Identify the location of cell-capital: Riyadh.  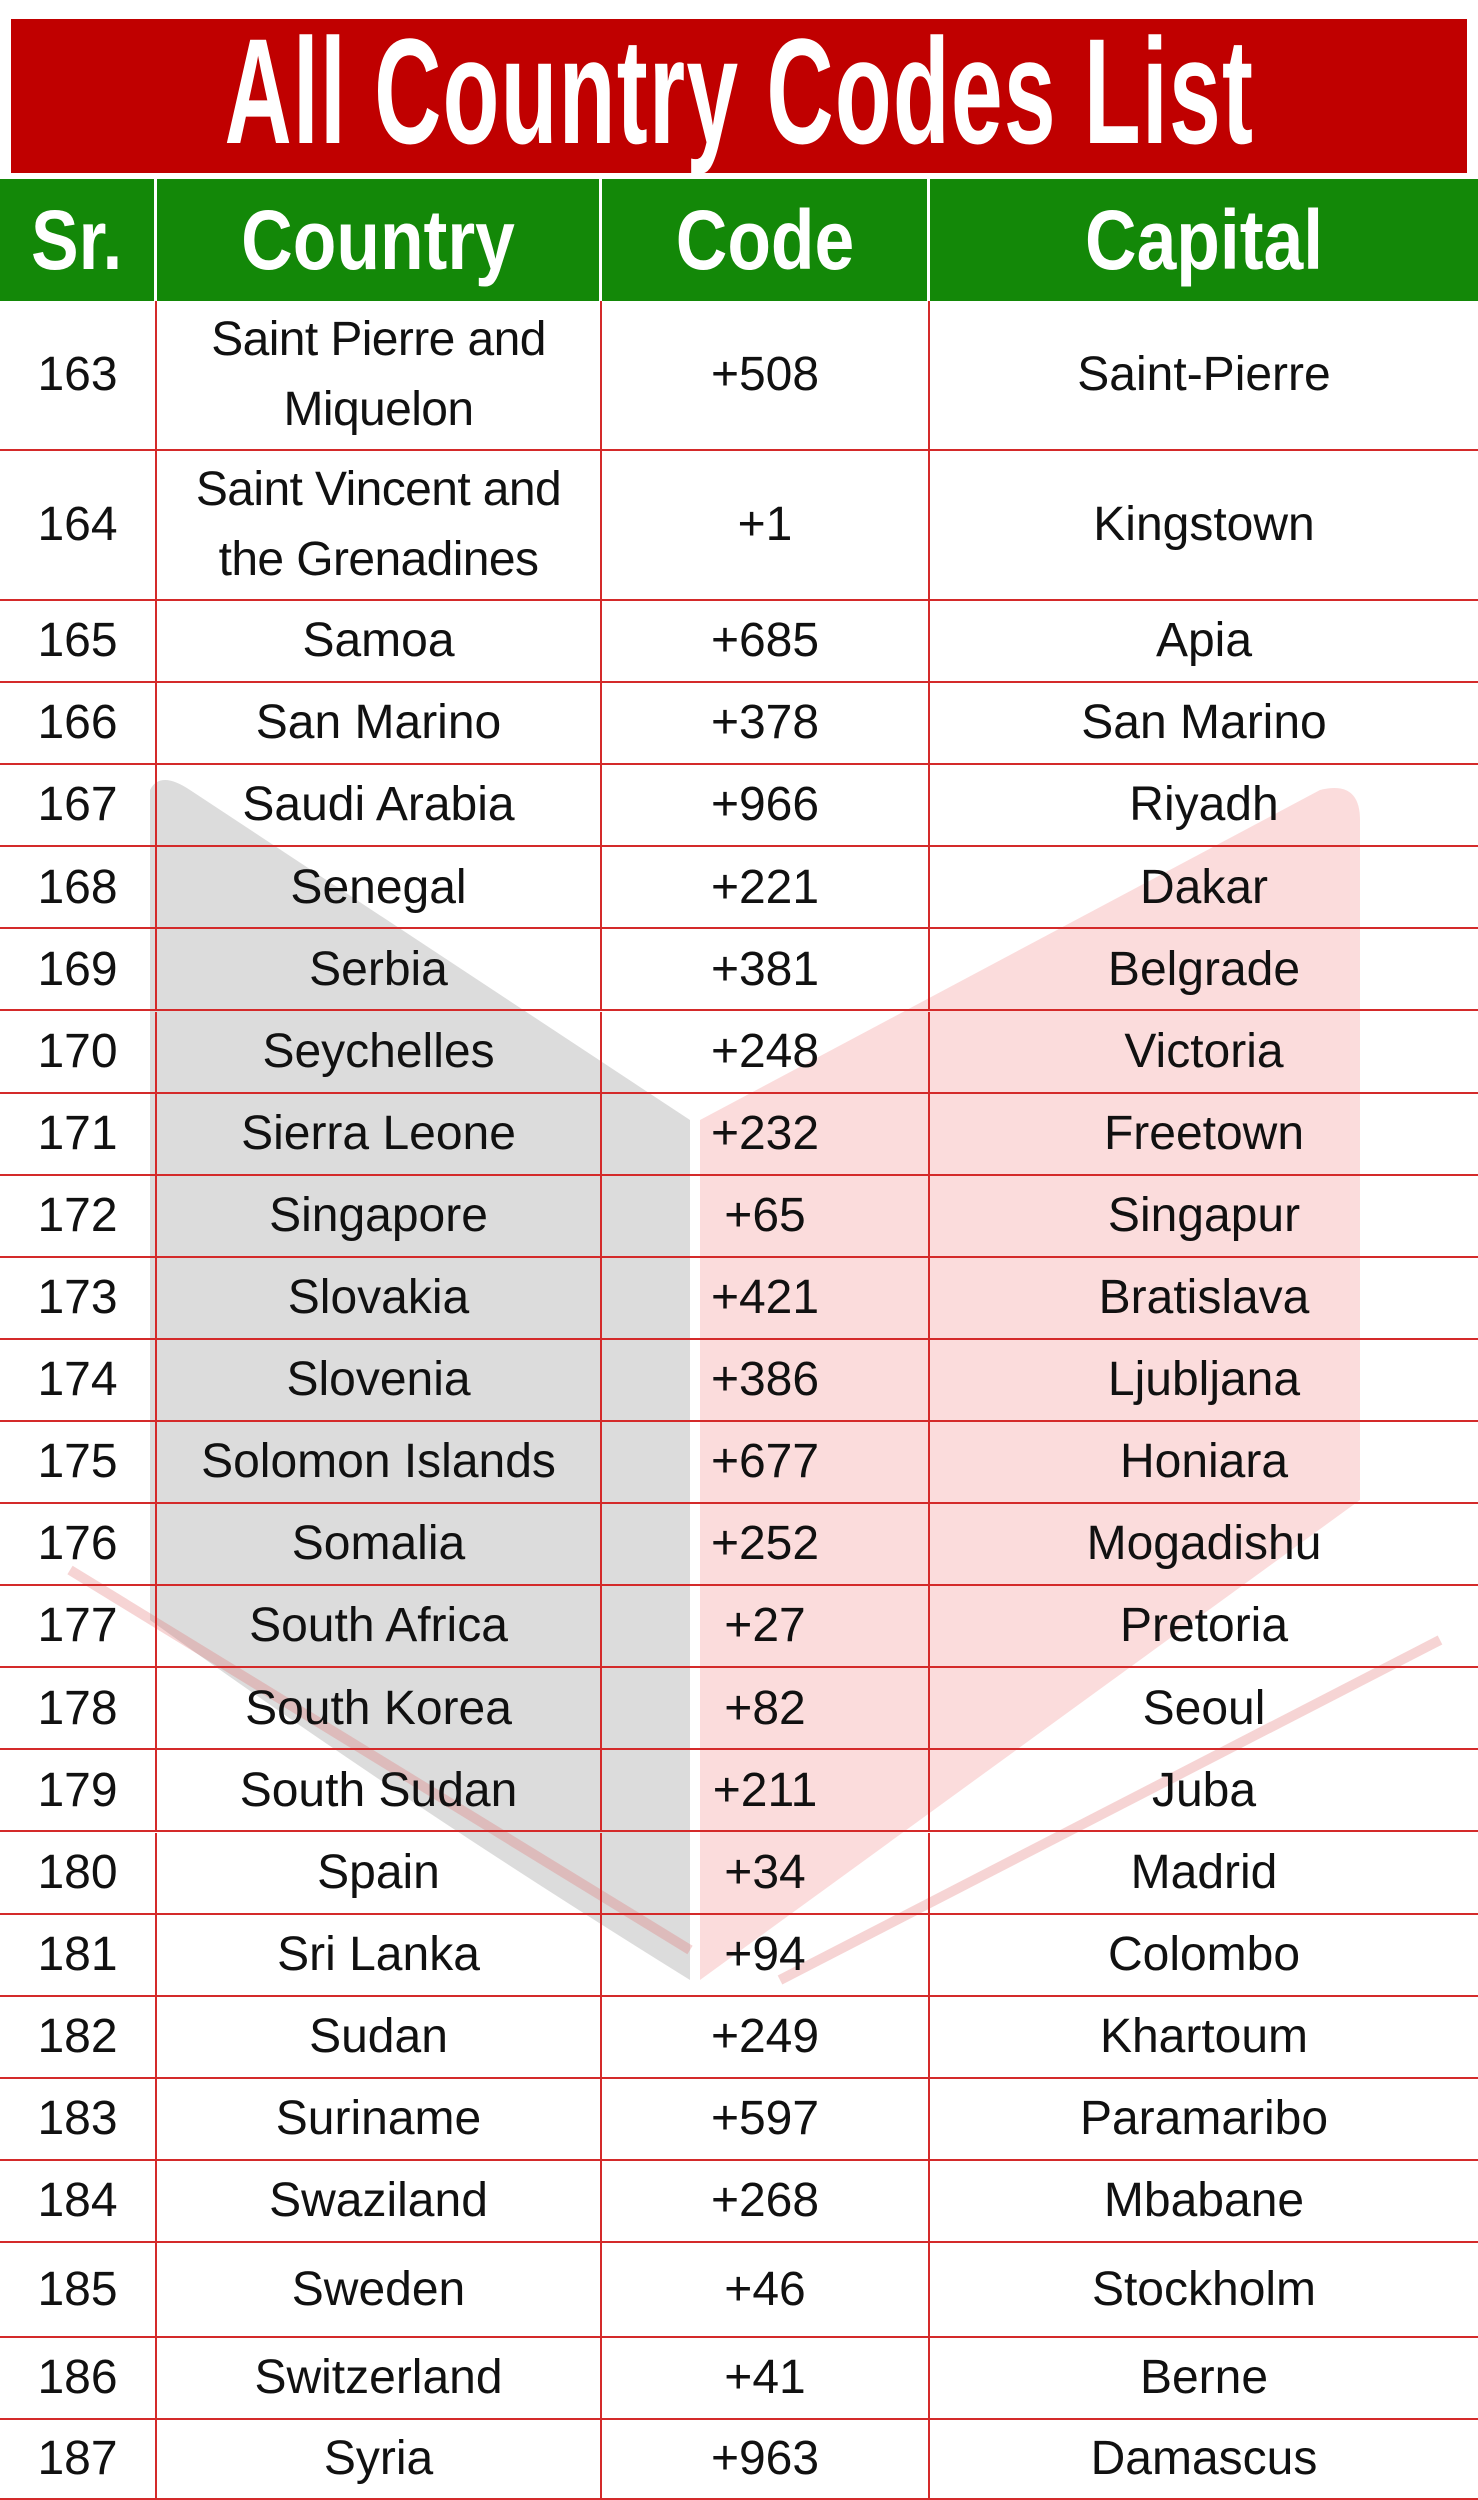
(1204, 805).